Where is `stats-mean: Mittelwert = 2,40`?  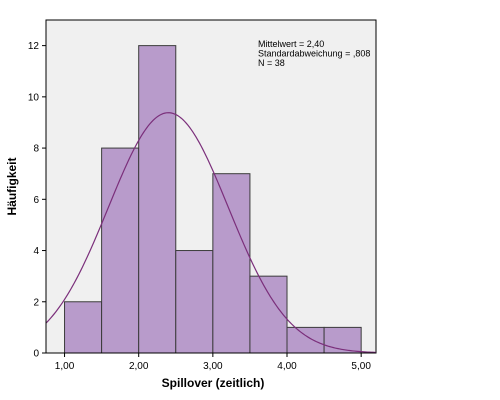
stats-mean: Mittelwert = 2,40 is located at coordinates (291, 44).